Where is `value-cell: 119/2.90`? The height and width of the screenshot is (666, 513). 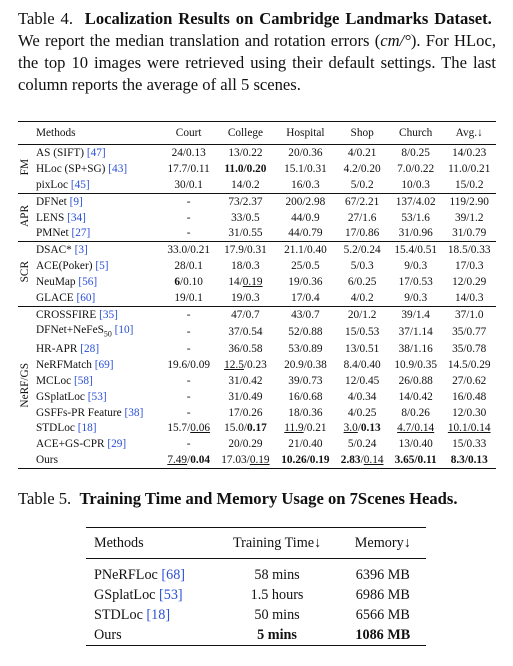 value-cell: 119/2.90 is located at coordinates (469, 201).